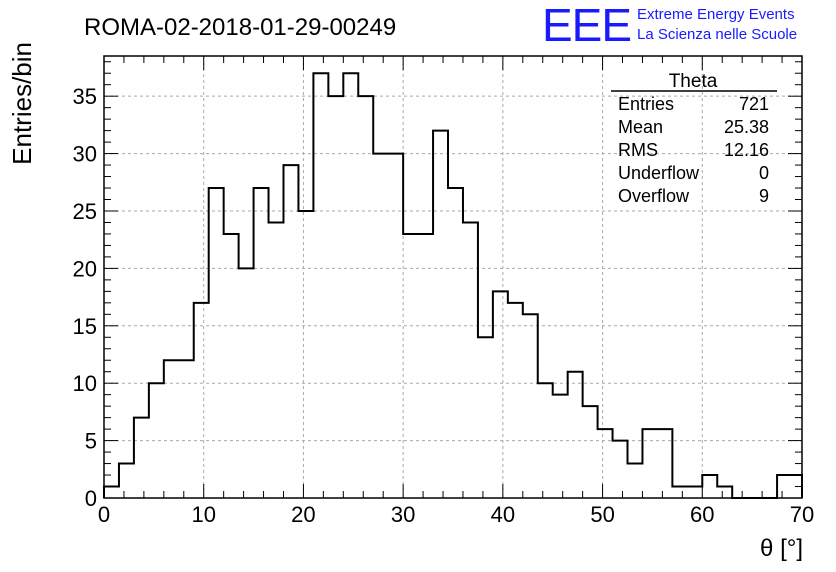 This screenshot has width=836, height=572. What do you see at coordinates (640, 127) in the screenshot?
I see `stats-row-label: Mean` at bounding box center [640, 127].